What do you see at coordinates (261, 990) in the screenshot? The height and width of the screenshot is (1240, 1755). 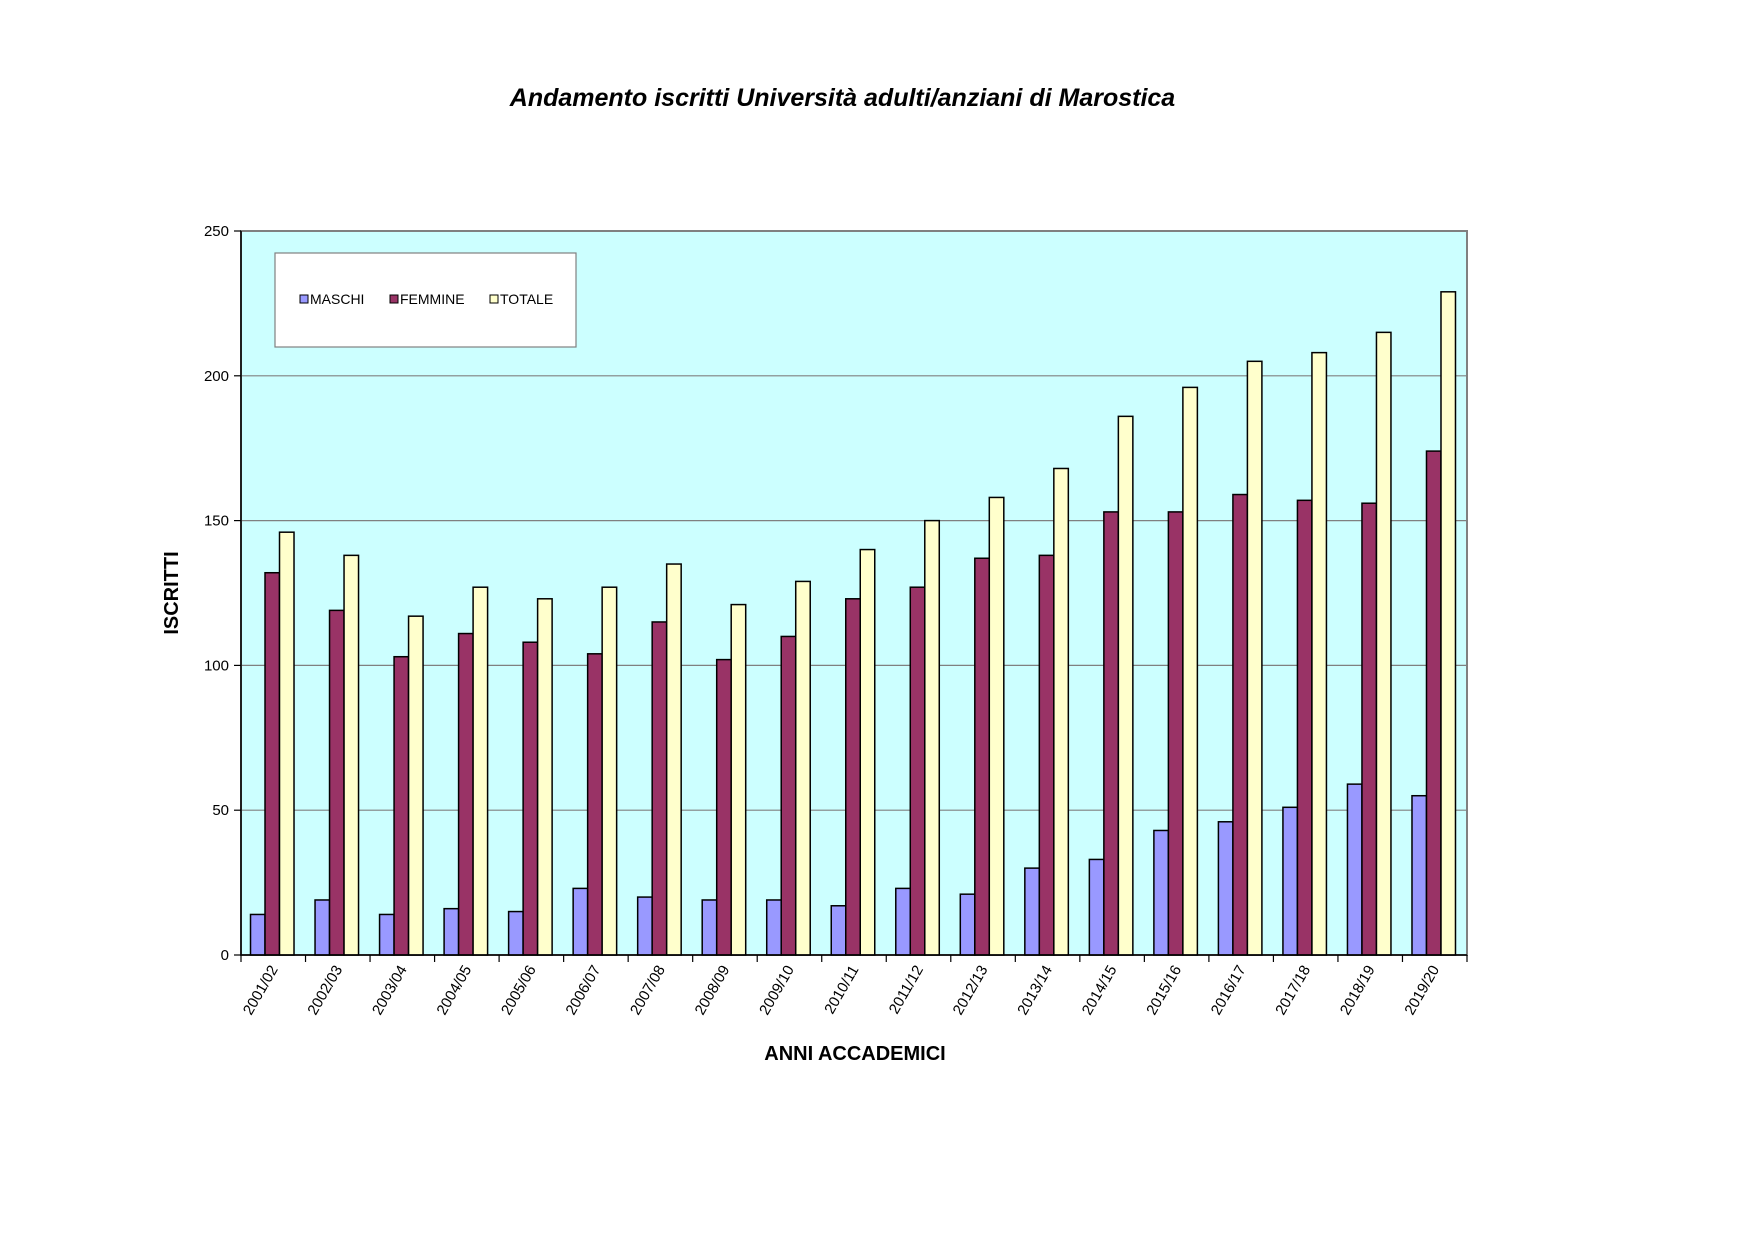 I see `x-tick-label: 2001/02` at bounding box center [261, 990].